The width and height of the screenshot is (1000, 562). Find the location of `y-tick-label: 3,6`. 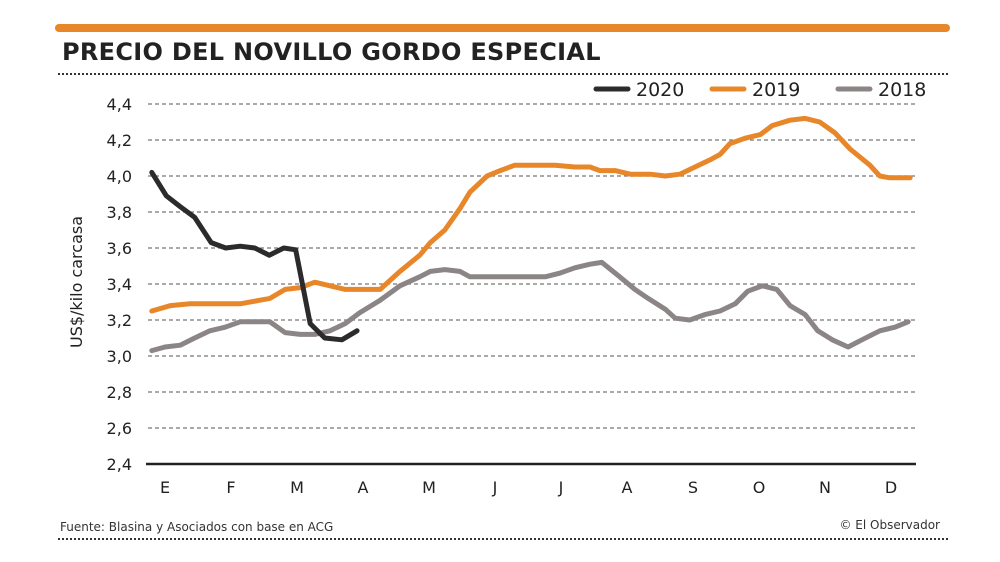

y-tick-label: 3,6 is located at coordinates (119, 248).